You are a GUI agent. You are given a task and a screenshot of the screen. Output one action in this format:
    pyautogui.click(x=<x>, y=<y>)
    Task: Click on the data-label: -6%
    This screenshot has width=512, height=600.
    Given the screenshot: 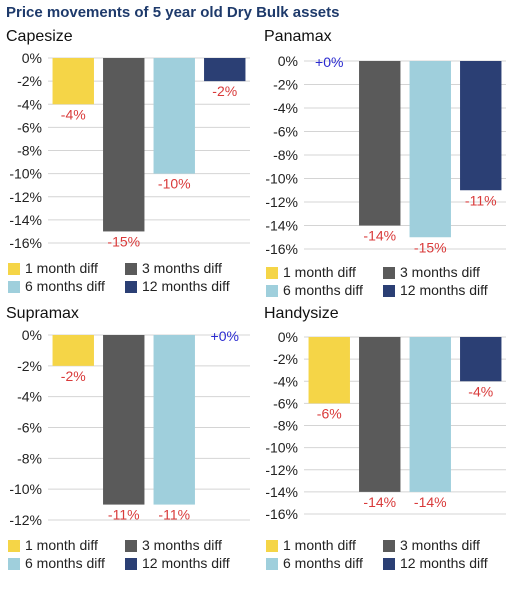 What is the action you would take?
    pyautogui.click(x=329, y=413)
    